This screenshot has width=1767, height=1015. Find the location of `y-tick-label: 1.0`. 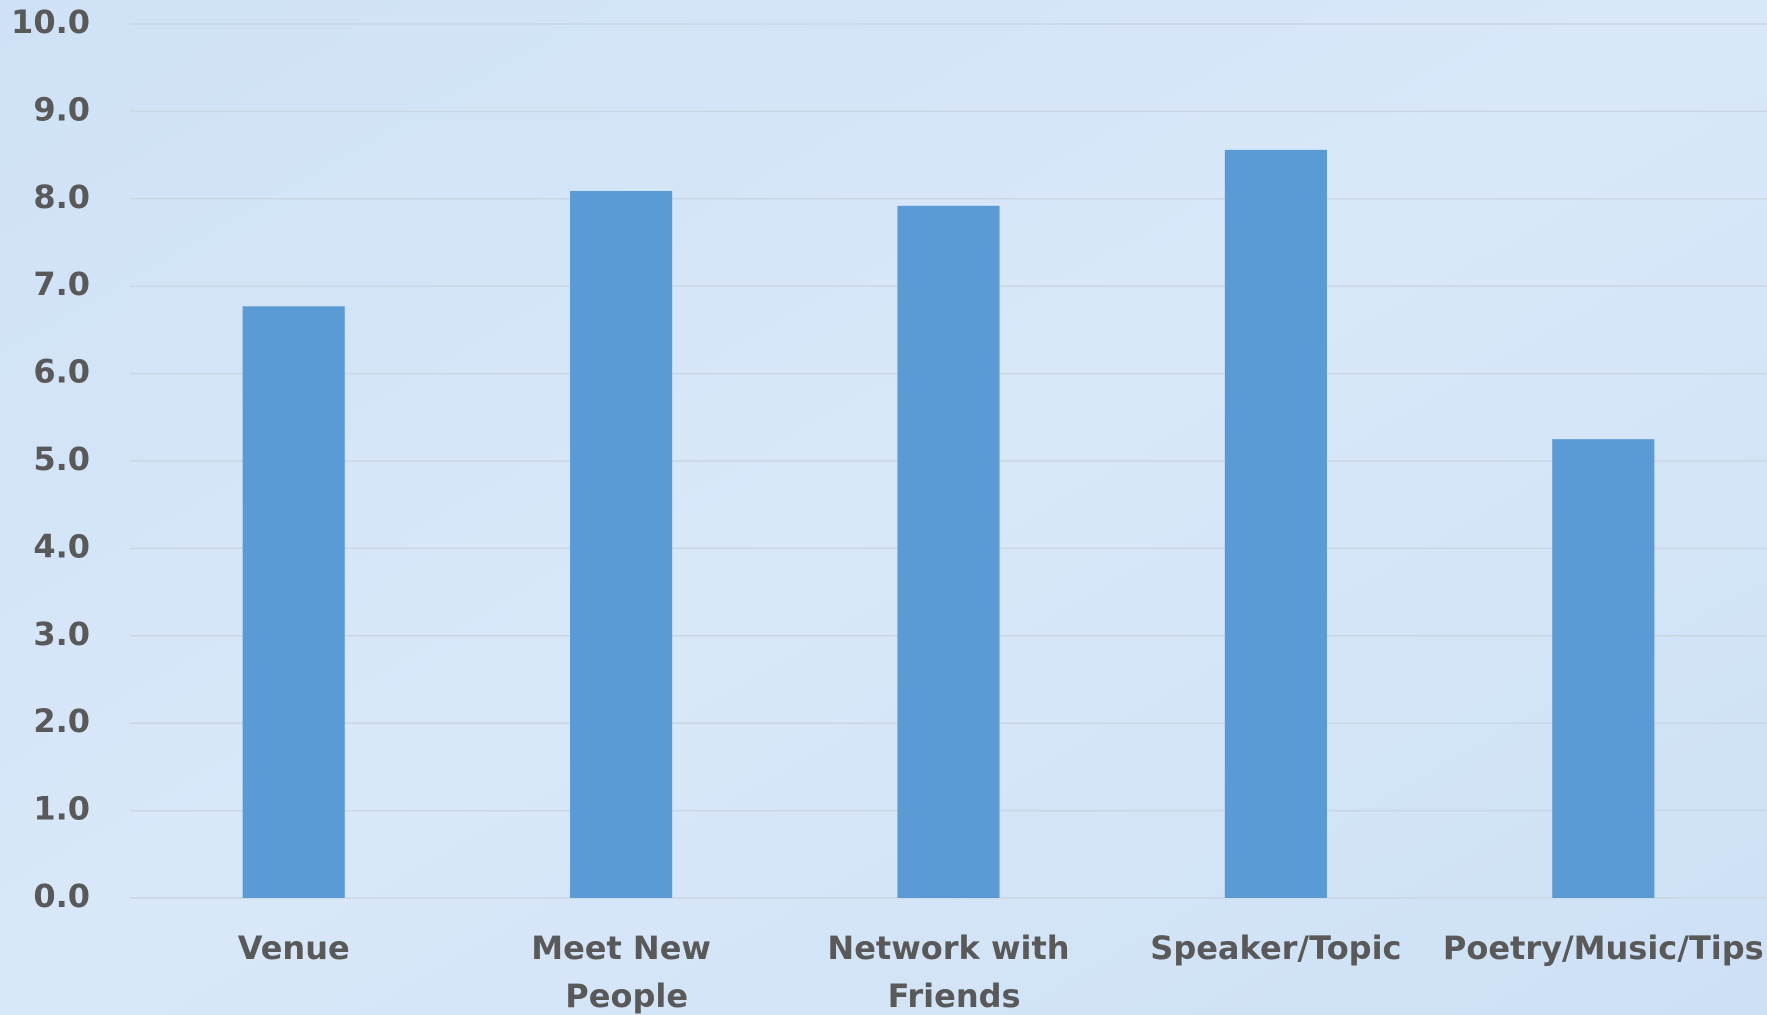

y-tick-label: 1.0 is located at coordinates (61, 809).